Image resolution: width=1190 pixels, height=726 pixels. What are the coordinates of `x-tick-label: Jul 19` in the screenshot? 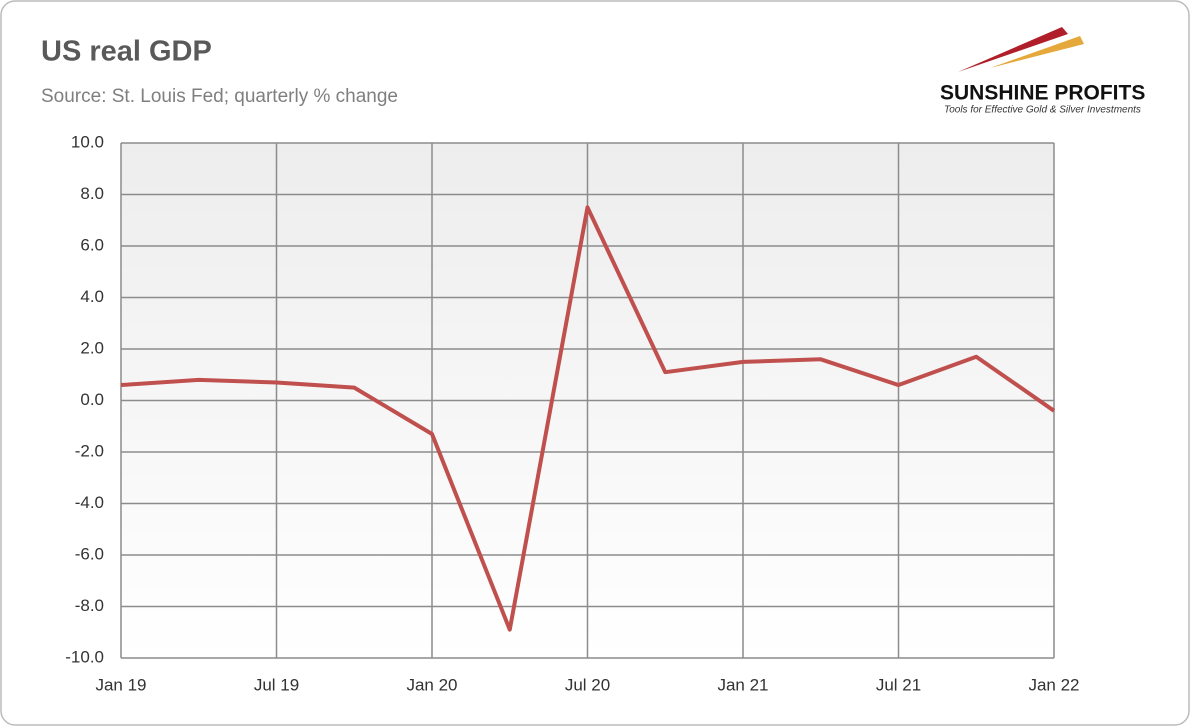 It's located at (276, 684).